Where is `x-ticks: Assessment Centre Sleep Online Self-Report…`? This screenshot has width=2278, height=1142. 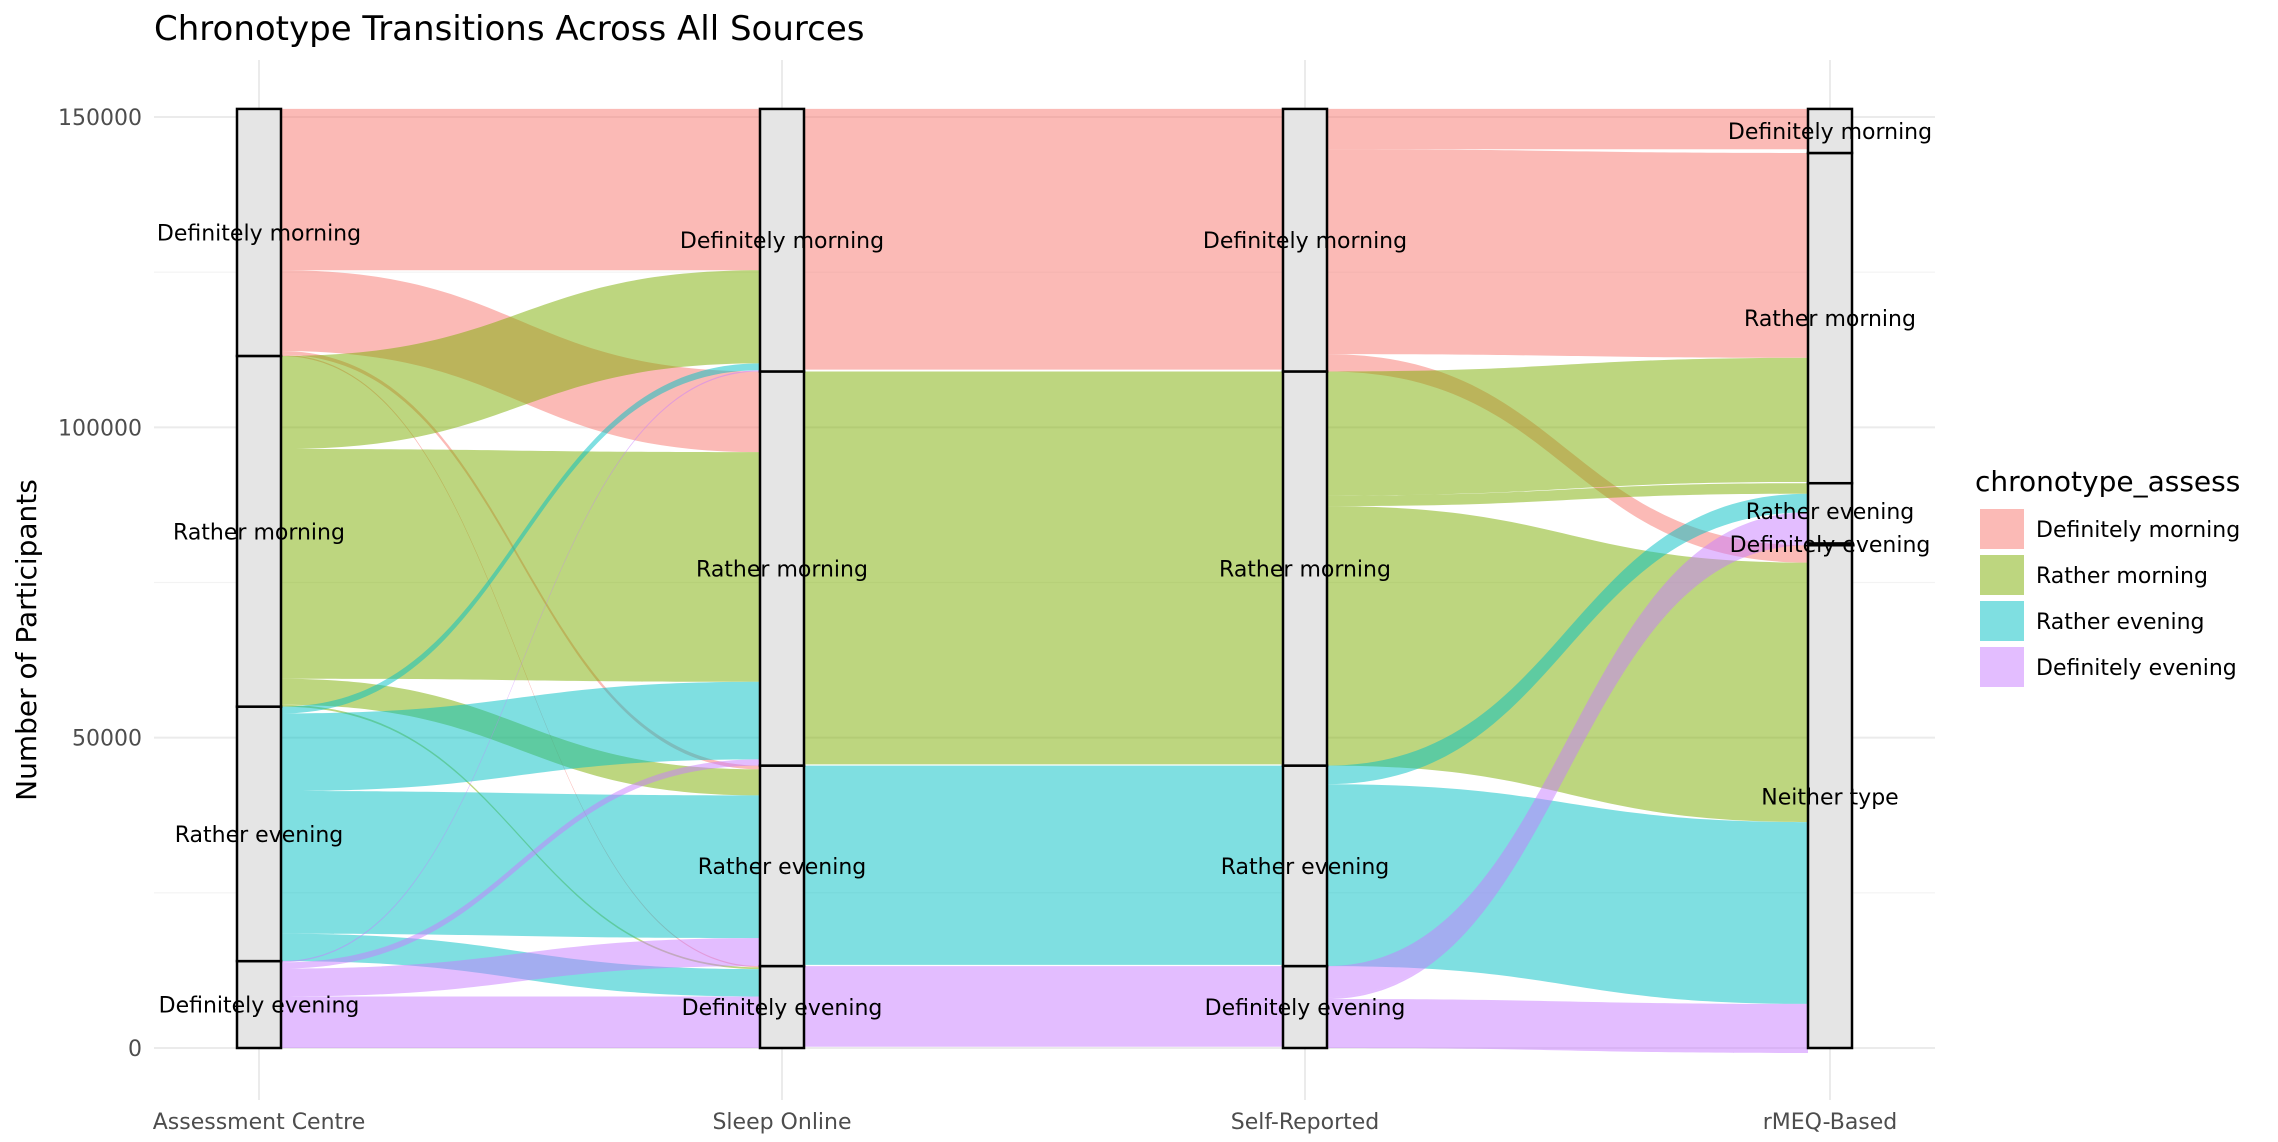
x-ticks: Assessment Centre Sleep Online Self-Report… is located at coordinates (1025, 1122).